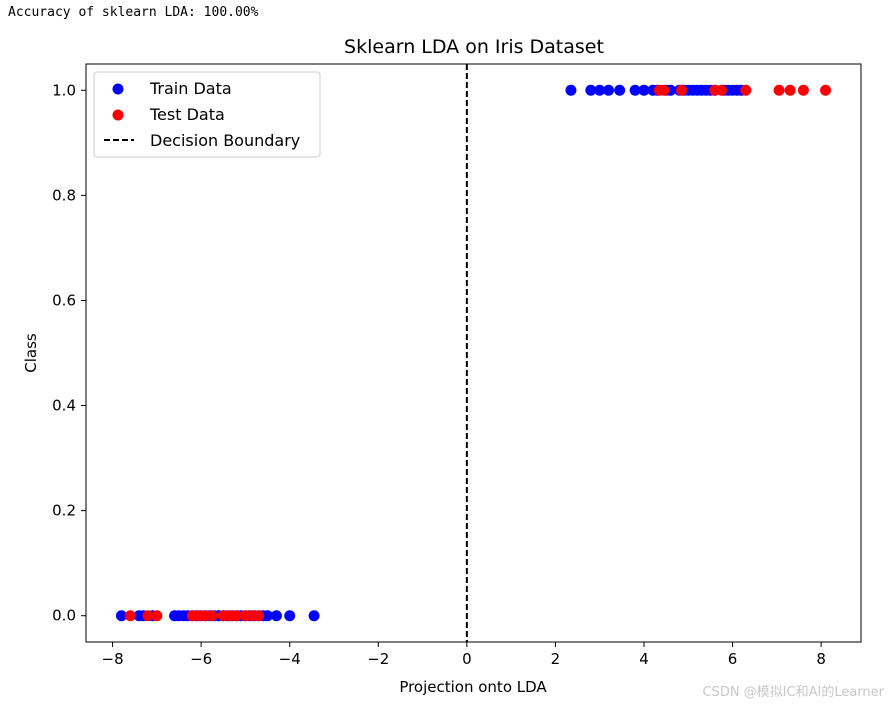 The image size is (890, 706). Describe the element at coordinates (821, 659) in the screenshot. I see `x-tick-label: 8` at that location.